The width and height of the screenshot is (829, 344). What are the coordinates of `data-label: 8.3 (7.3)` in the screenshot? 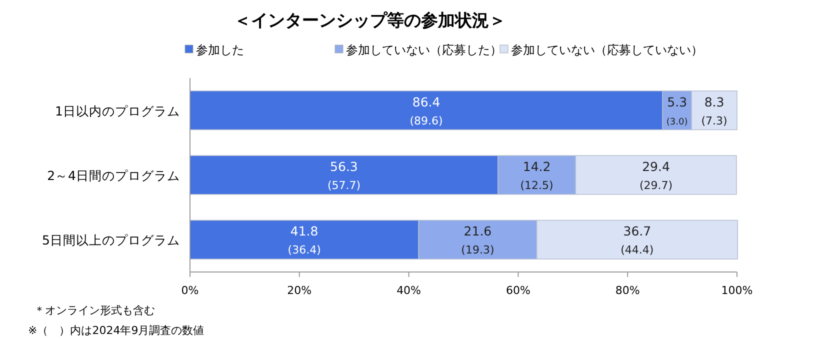 It's located at (714, 111).